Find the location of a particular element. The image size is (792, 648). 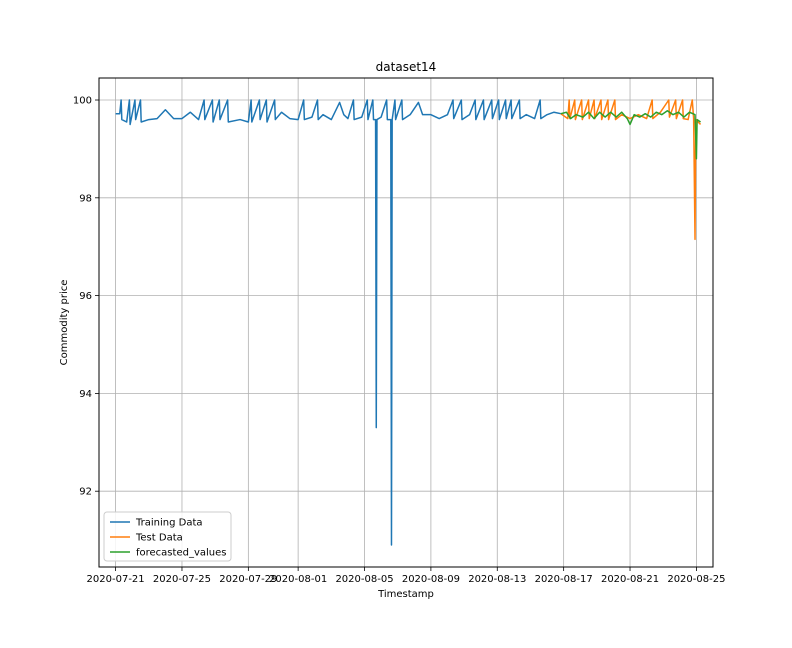

x-tick-label: 2020-08-05 is located at coordinates (364, 579).